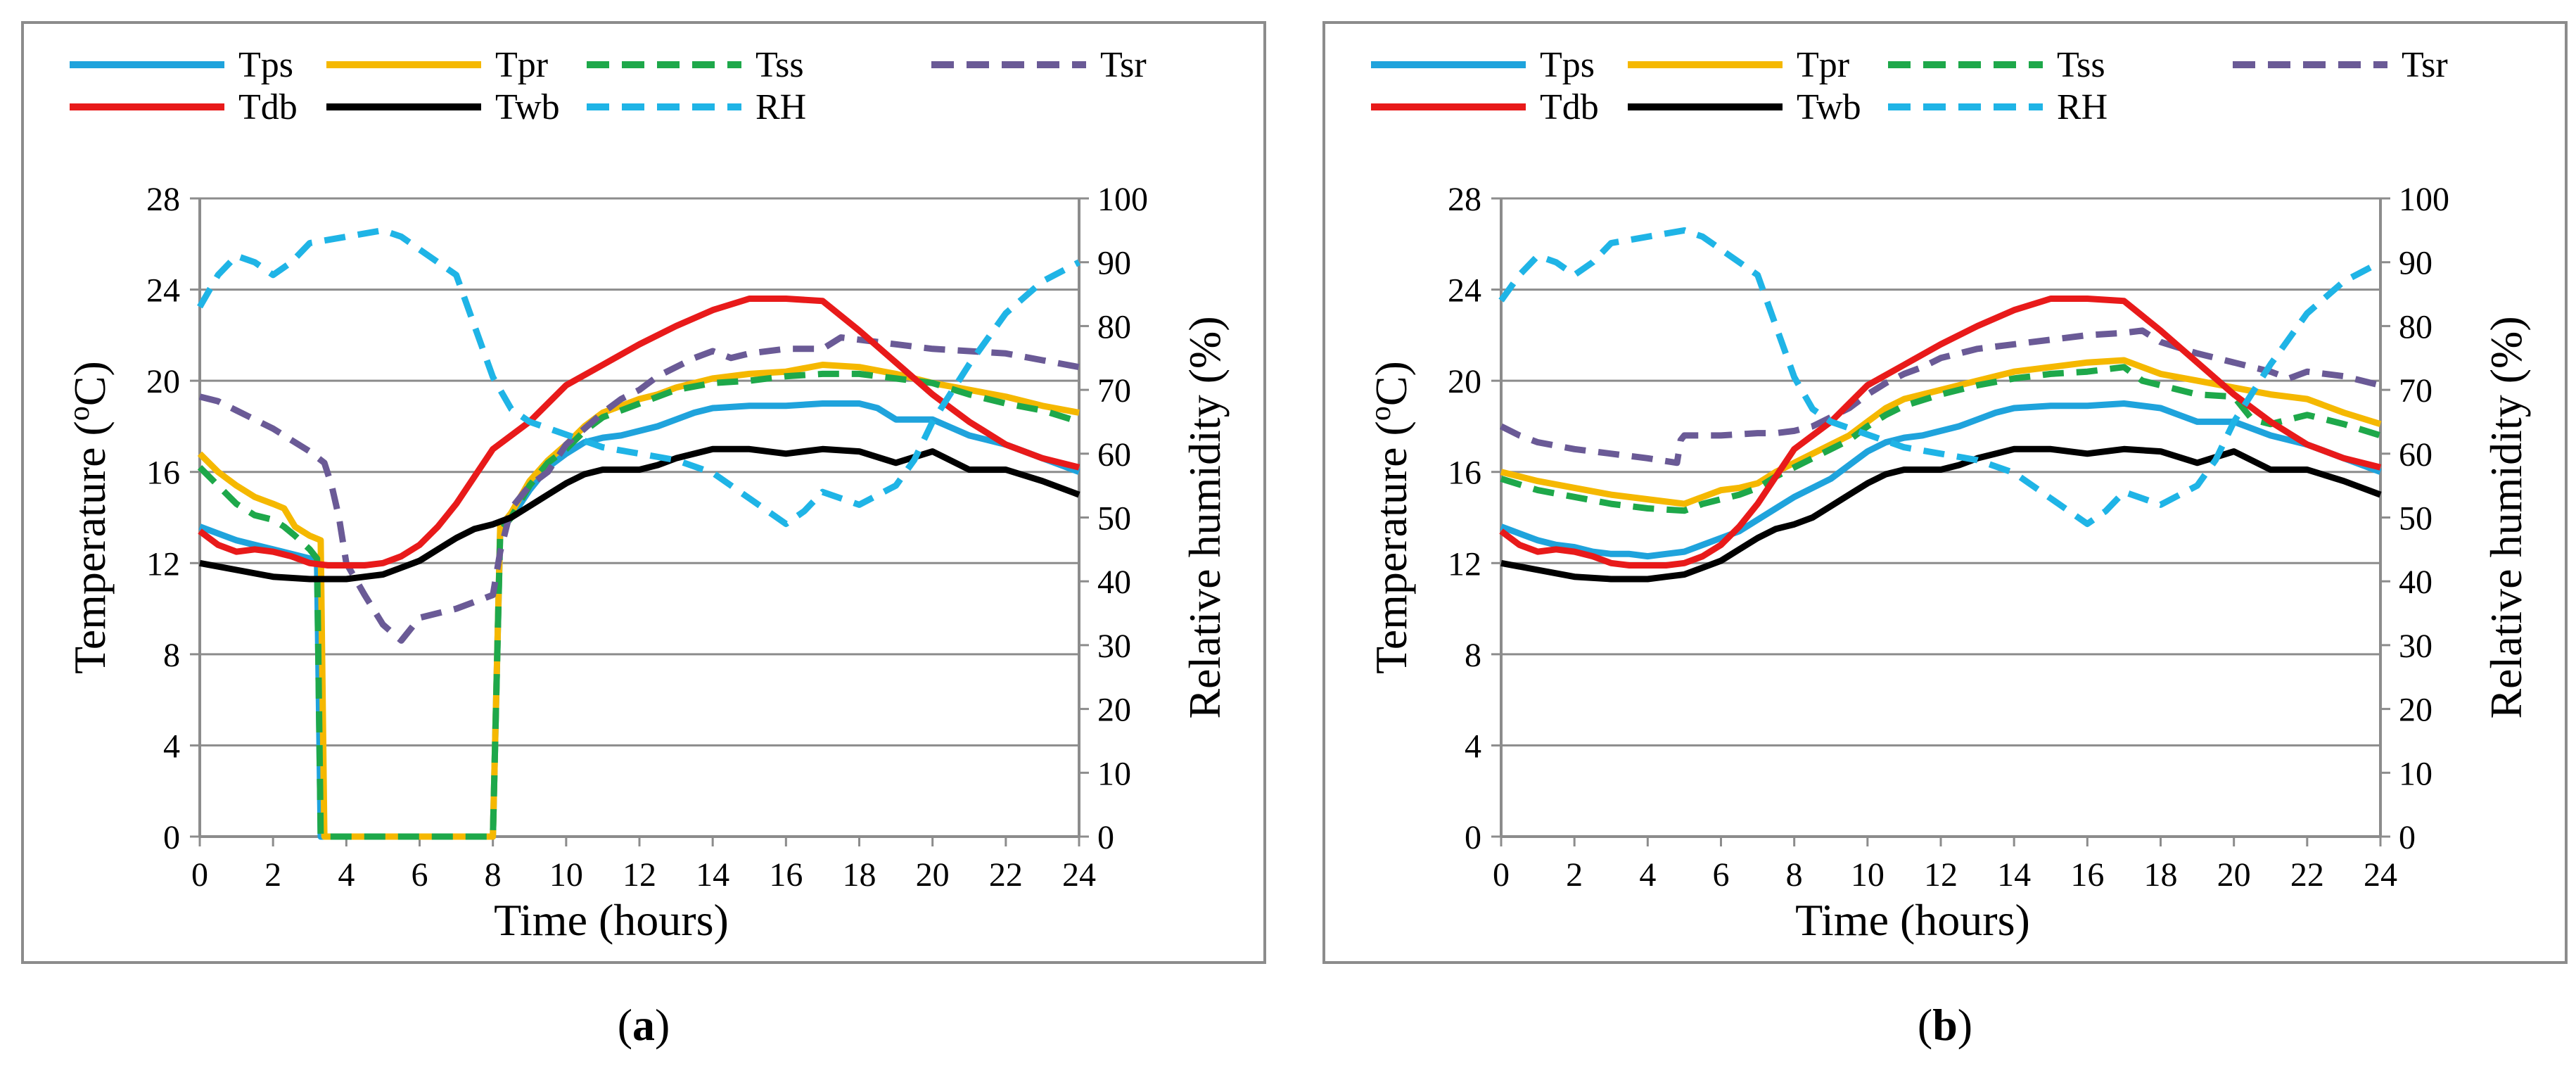 This screenshot has width=2576, height=1073. What do you see at coordinates (346, 875) in the screenshot?
I see `charta-xtick-label-4: 4` at bounding box center [346, 875].